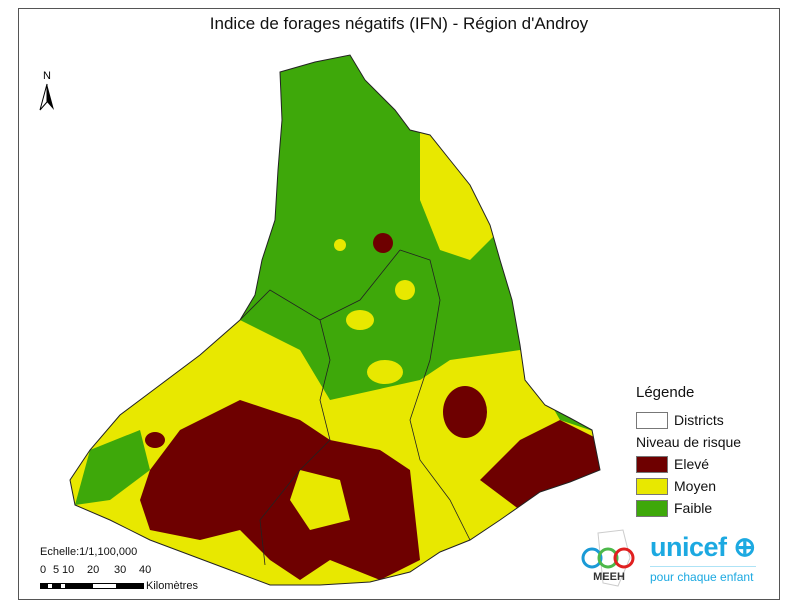 This screenshot has height=616, width=798. What do you see at coordinates (47, 76) in the screenshot?
I see `north-label: N` at bounding box center [47, 76].